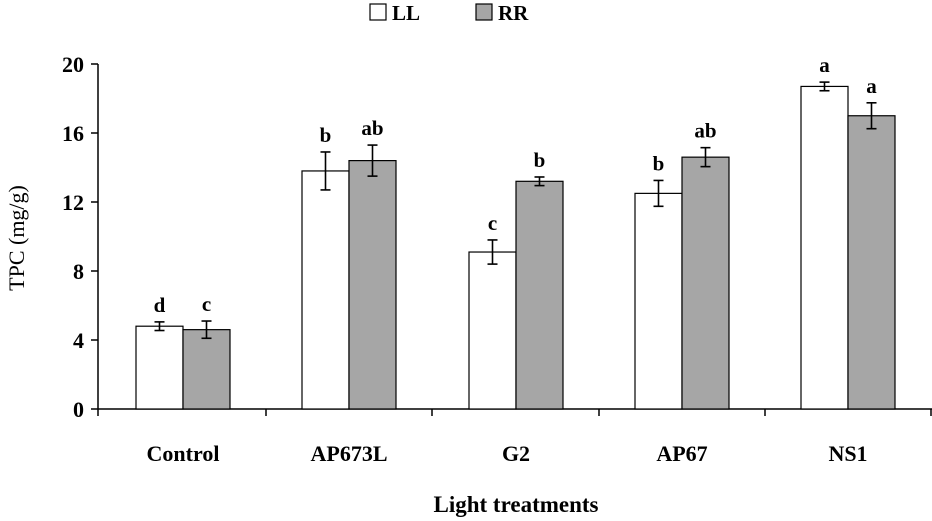  Describe the element at coordinates (73, 202) in the screenshot. I see `y-tick-label: 12` at that location.